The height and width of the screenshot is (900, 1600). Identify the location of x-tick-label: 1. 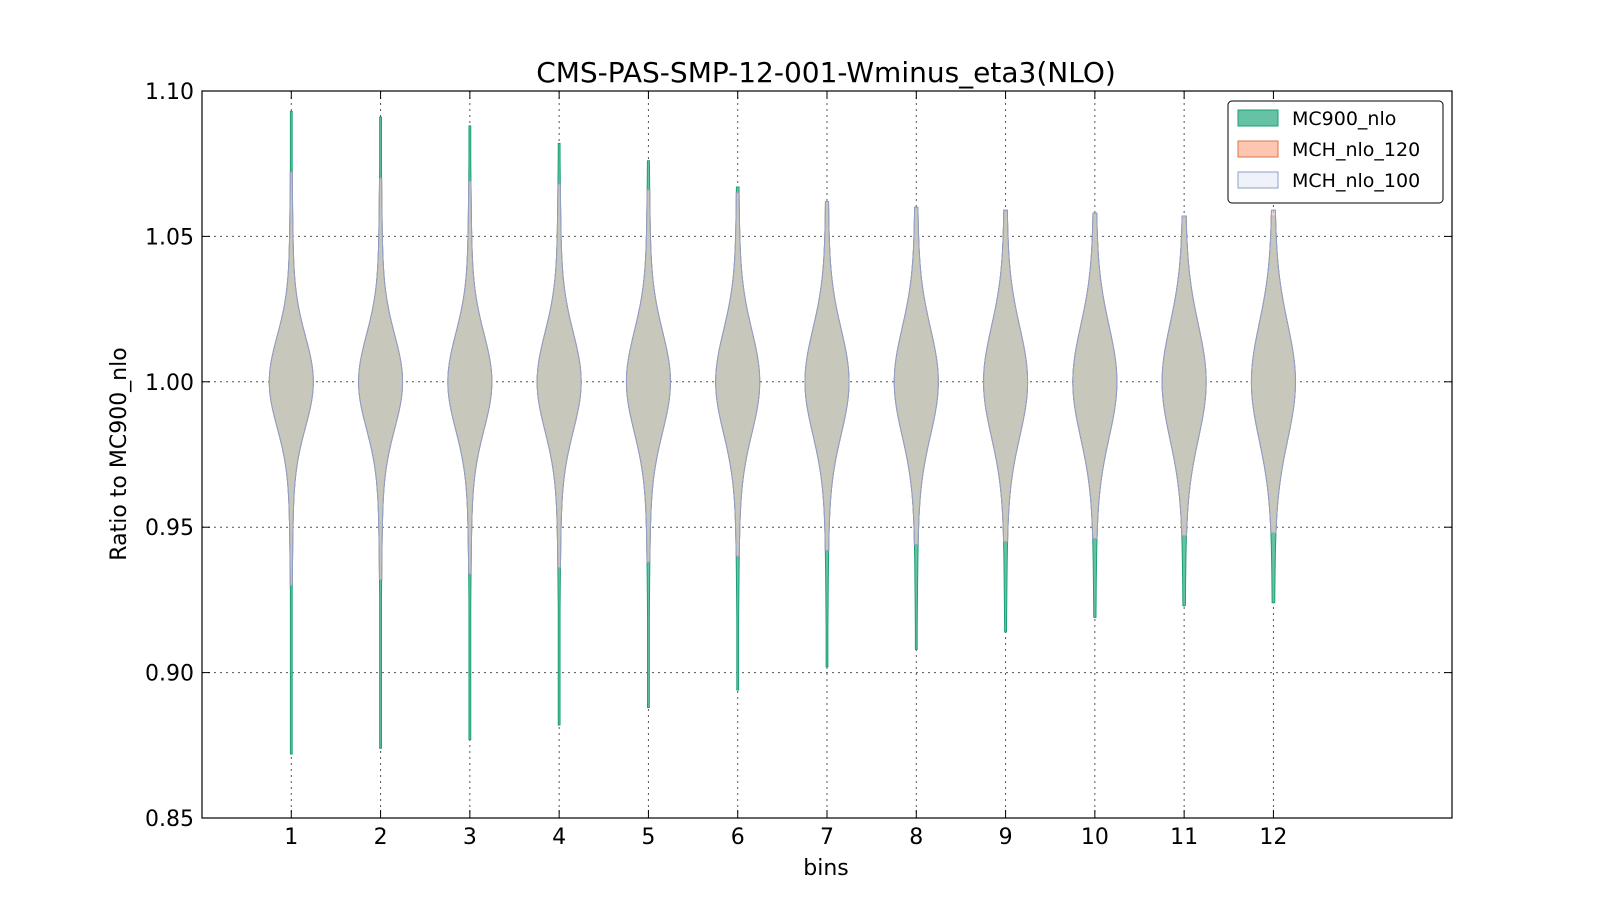
(291, 837).